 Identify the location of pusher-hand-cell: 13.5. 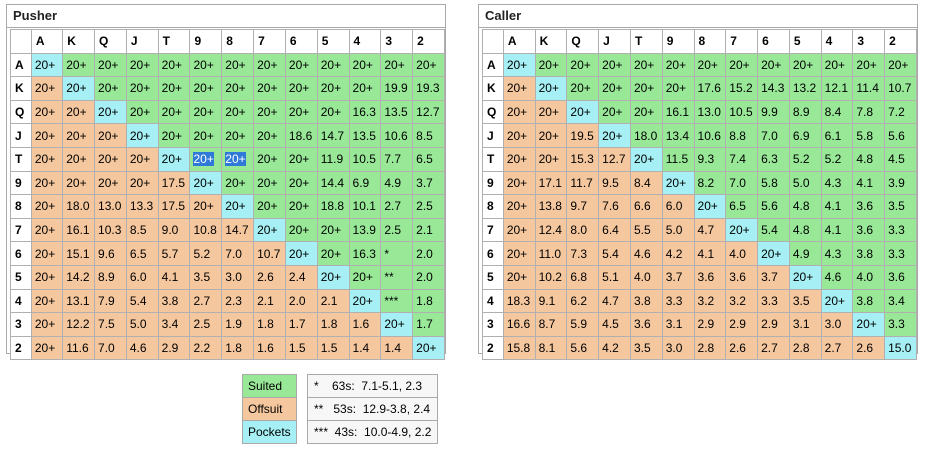
(365, 135).